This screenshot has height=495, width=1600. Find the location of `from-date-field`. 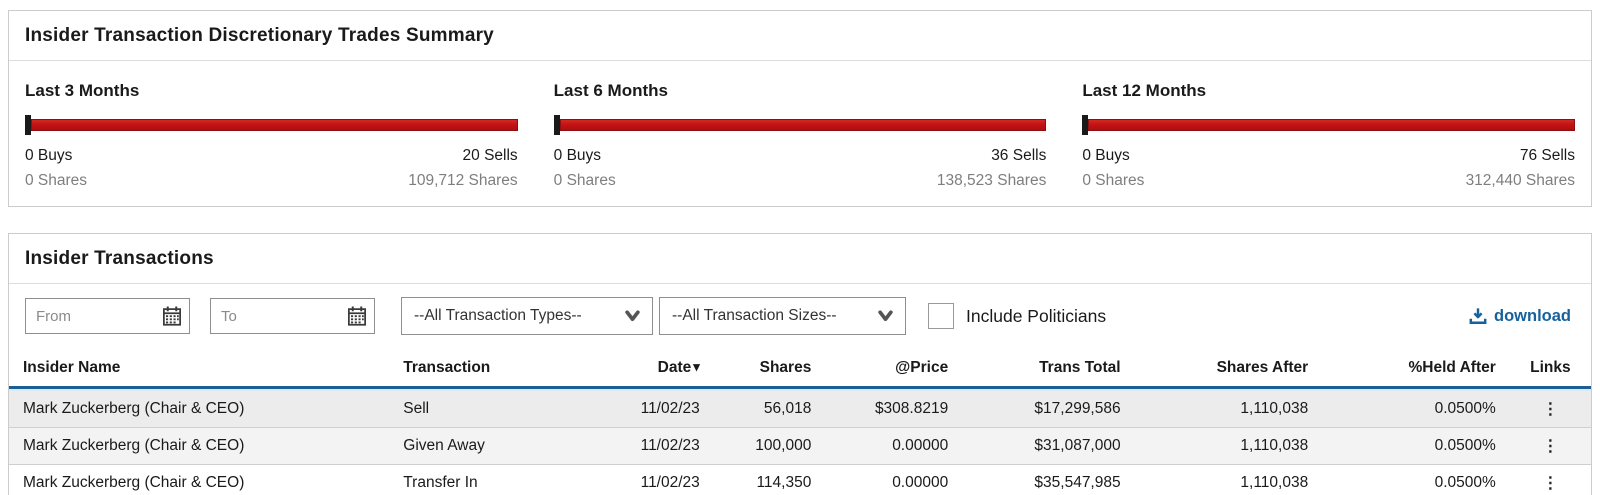

from-date-field is located at coordinates (107, 316).